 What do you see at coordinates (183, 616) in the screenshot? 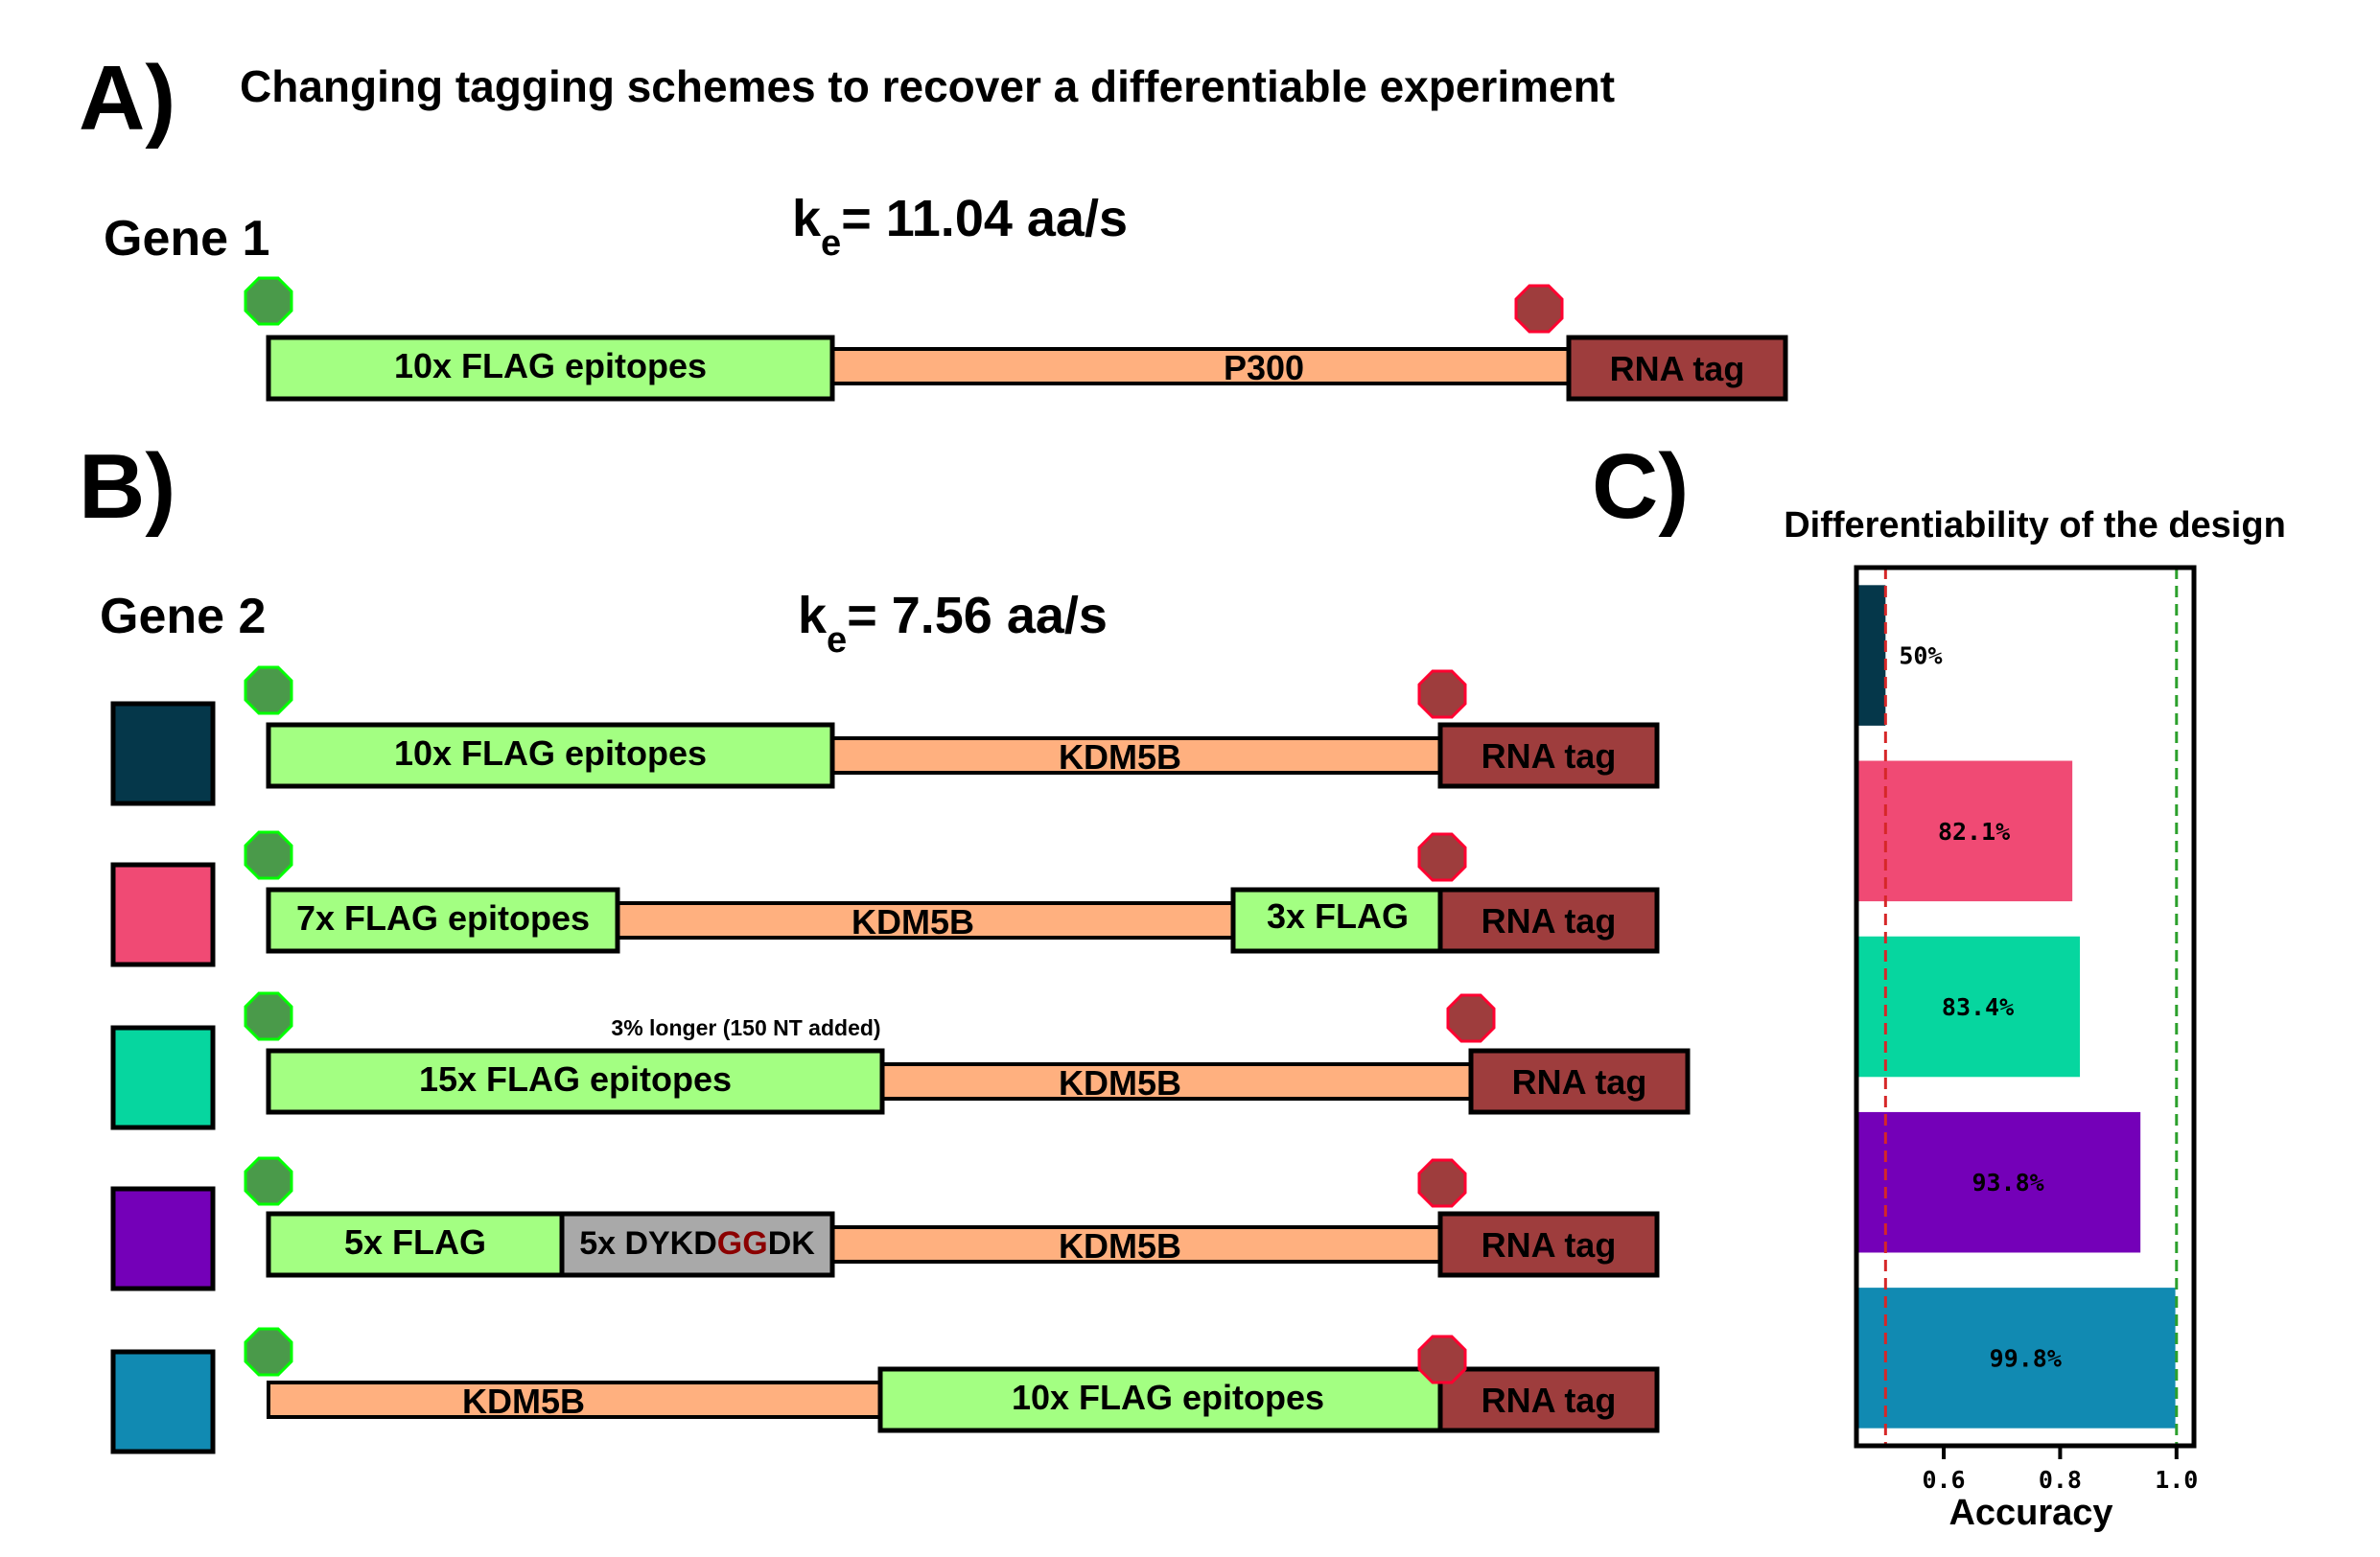
I see `gene-2-label: Gene 2` at bounding box center [183, 616].